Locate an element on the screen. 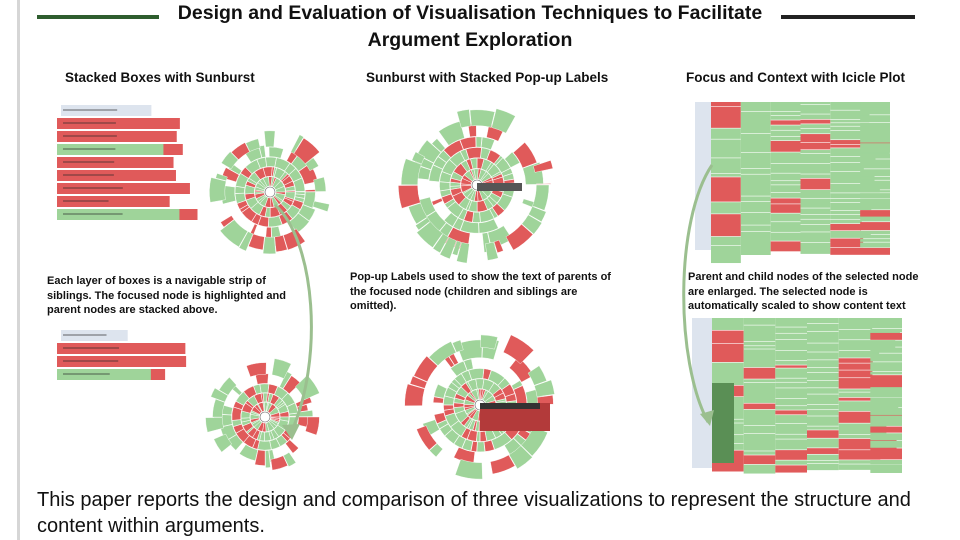 The image size is (960, 540). panel-title-stacked-boxes: Stacked Boxes with Sunburst is located at coordinates (160, 77).